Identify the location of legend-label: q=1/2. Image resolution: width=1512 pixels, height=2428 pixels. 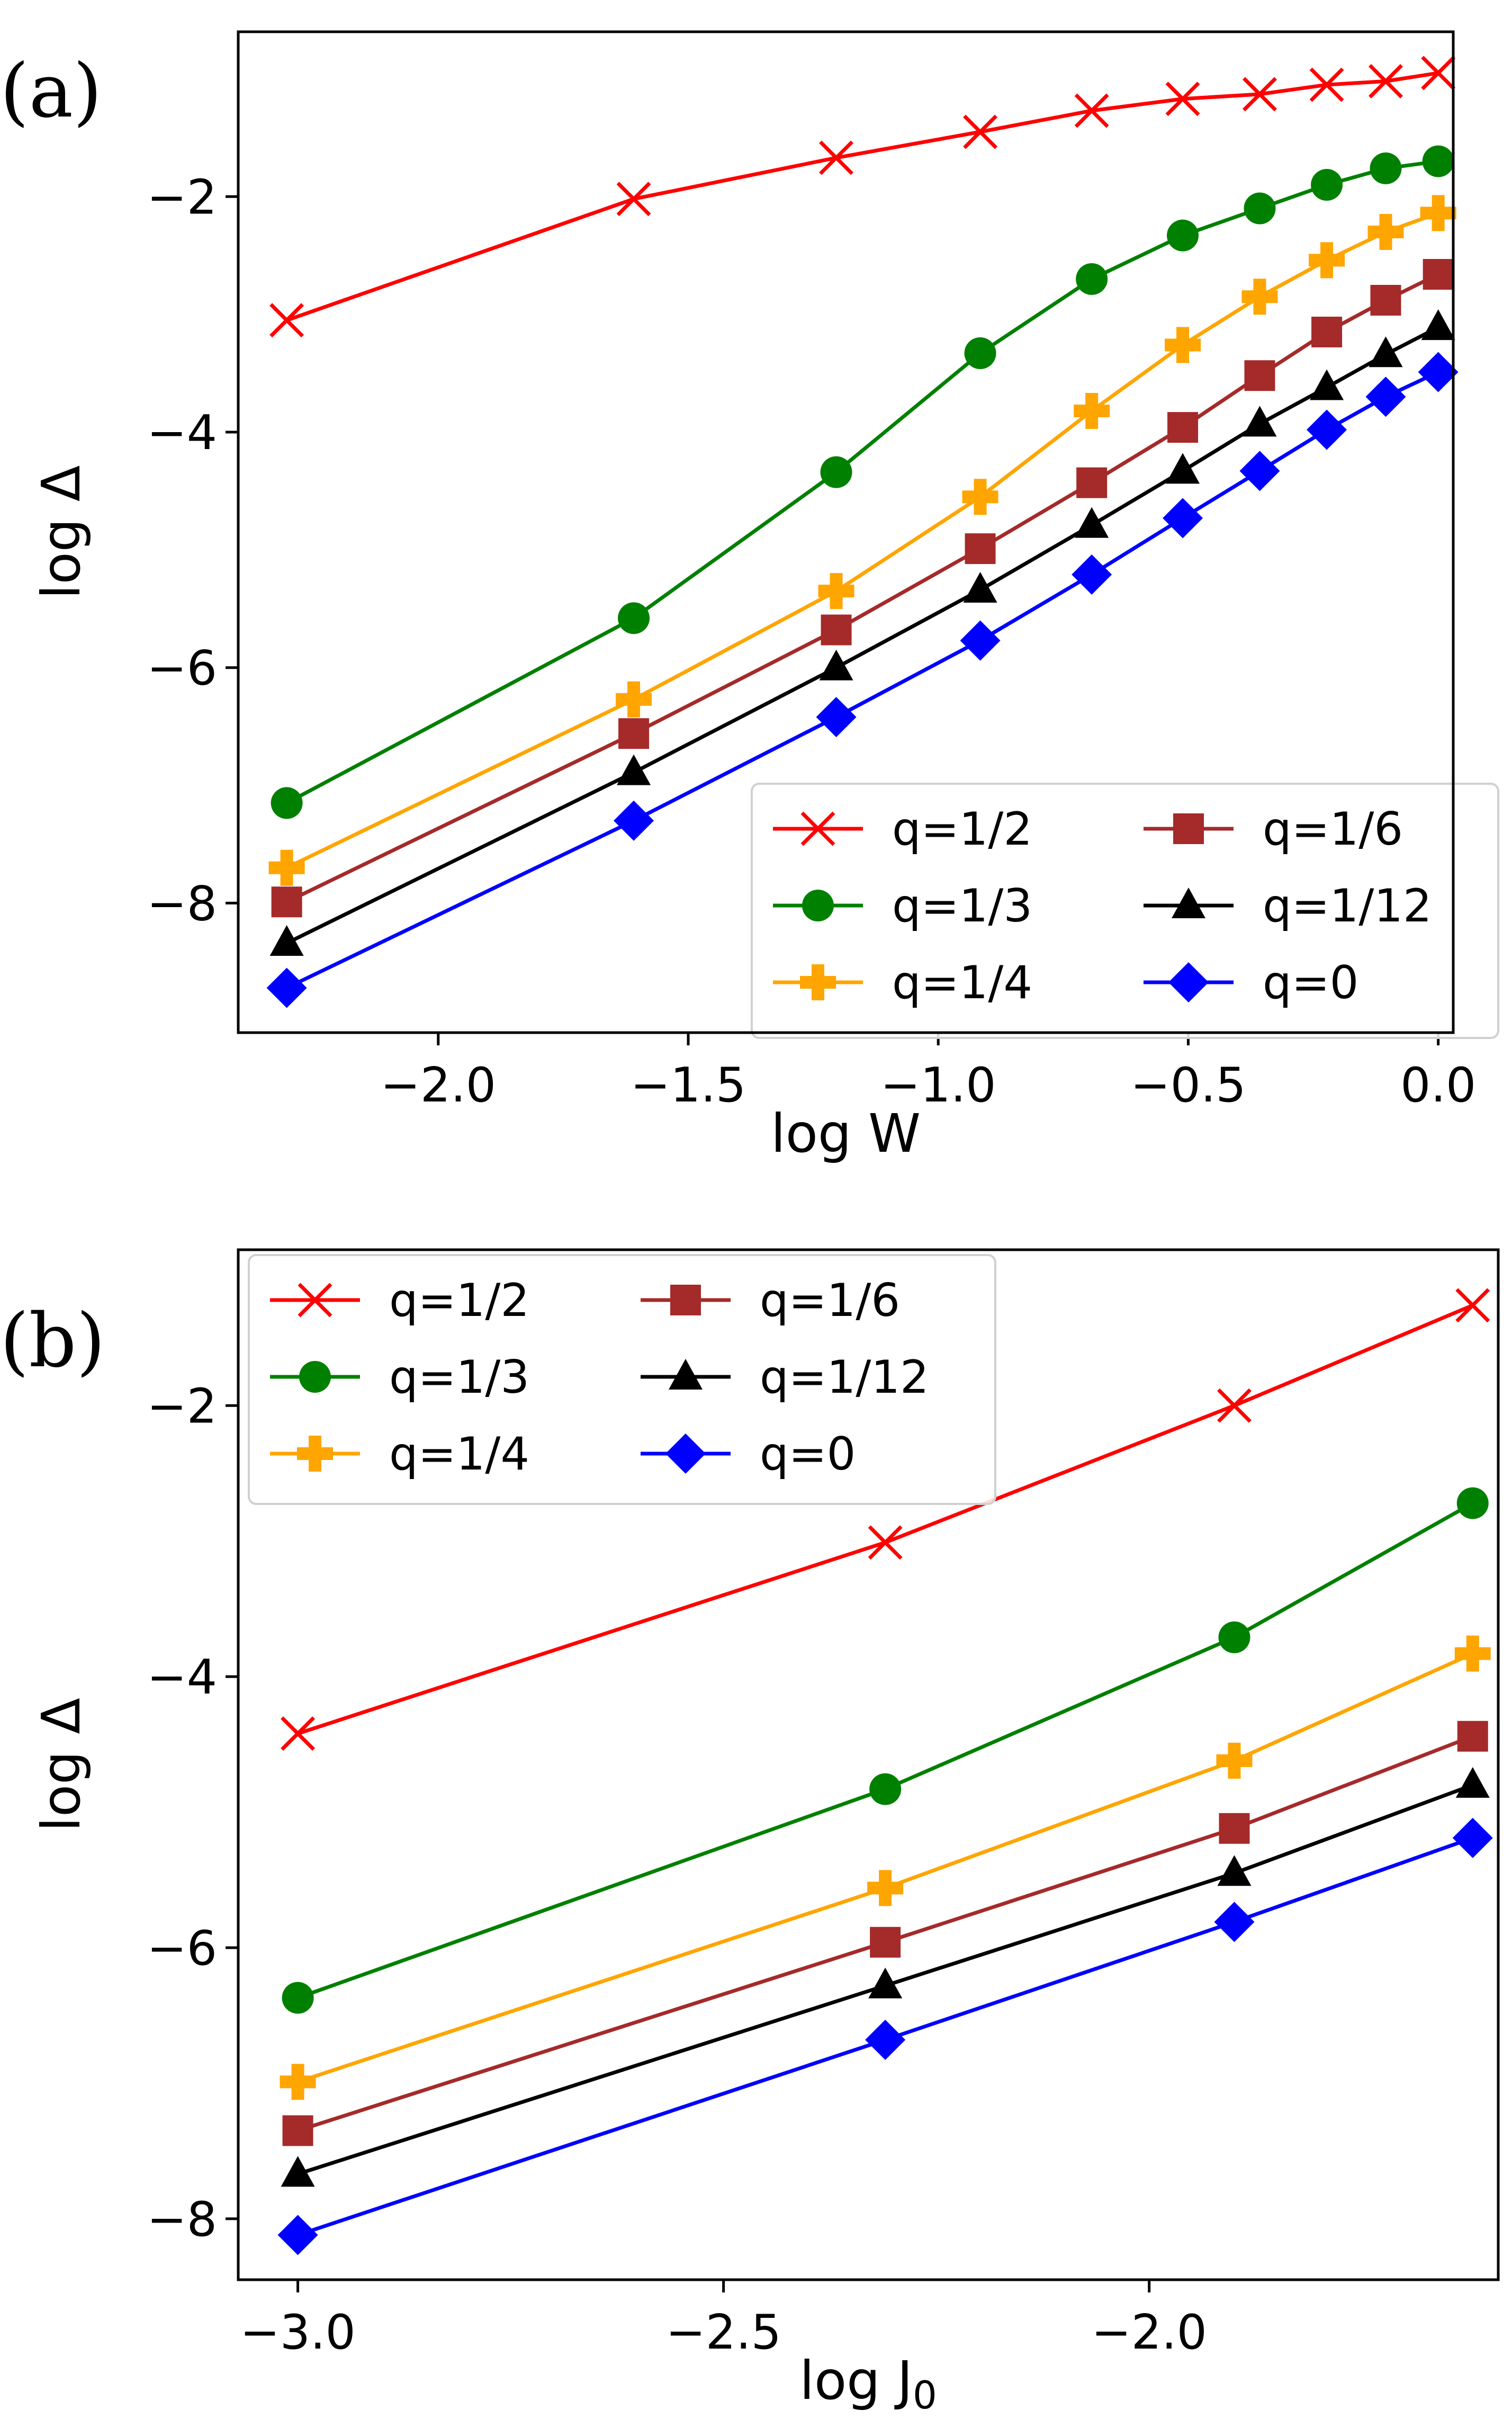
(962, 829).